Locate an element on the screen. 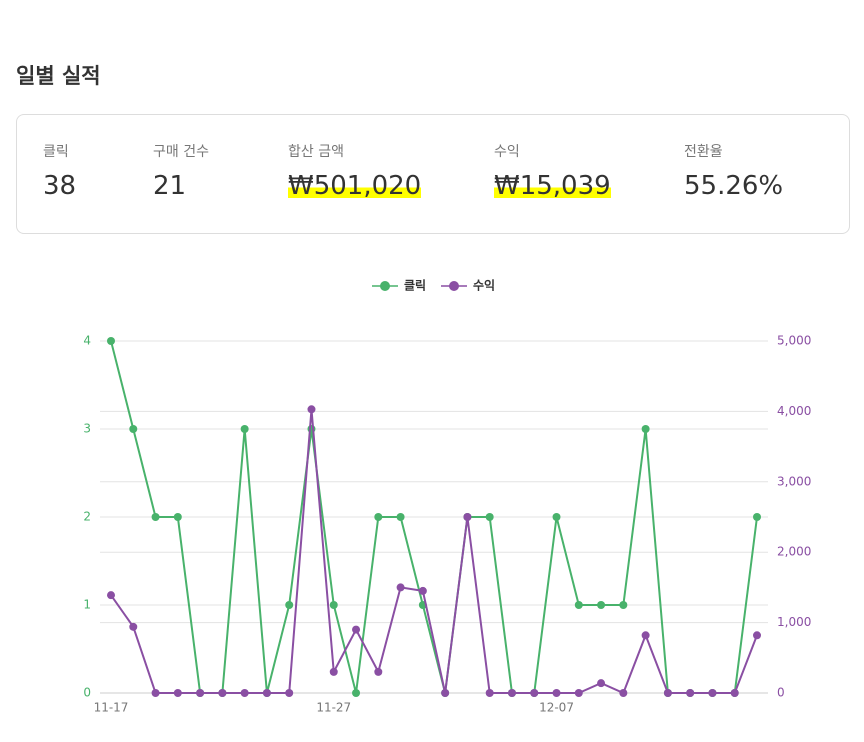 This screenshot has width=864, height=742. legend-label: 수익 is located at coordinates (484, 286).